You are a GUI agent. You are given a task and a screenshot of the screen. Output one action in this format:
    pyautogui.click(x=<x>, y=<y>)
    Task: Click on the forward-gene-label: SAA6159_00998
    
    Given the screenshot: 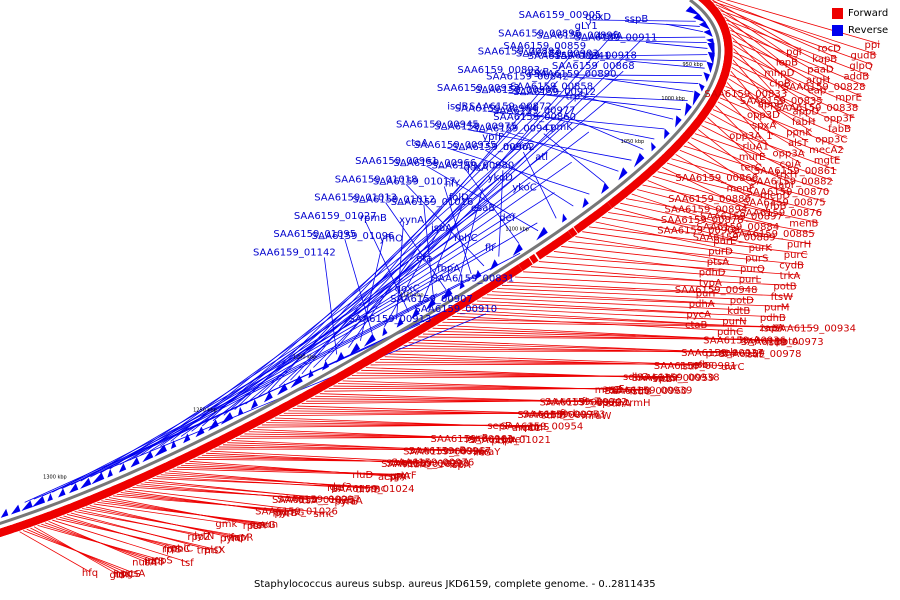 What is the action you would take?
    pyautogui.click(x=427, y=463)
    